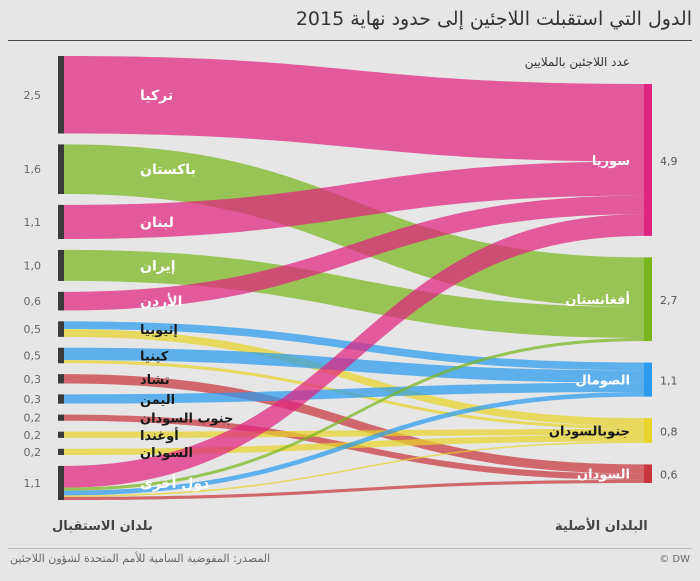 This screenshot has height=581, width=700. Describe the element at coordinates (156, 96) in the screenshot. I see `host-label: تركيا` at that location.